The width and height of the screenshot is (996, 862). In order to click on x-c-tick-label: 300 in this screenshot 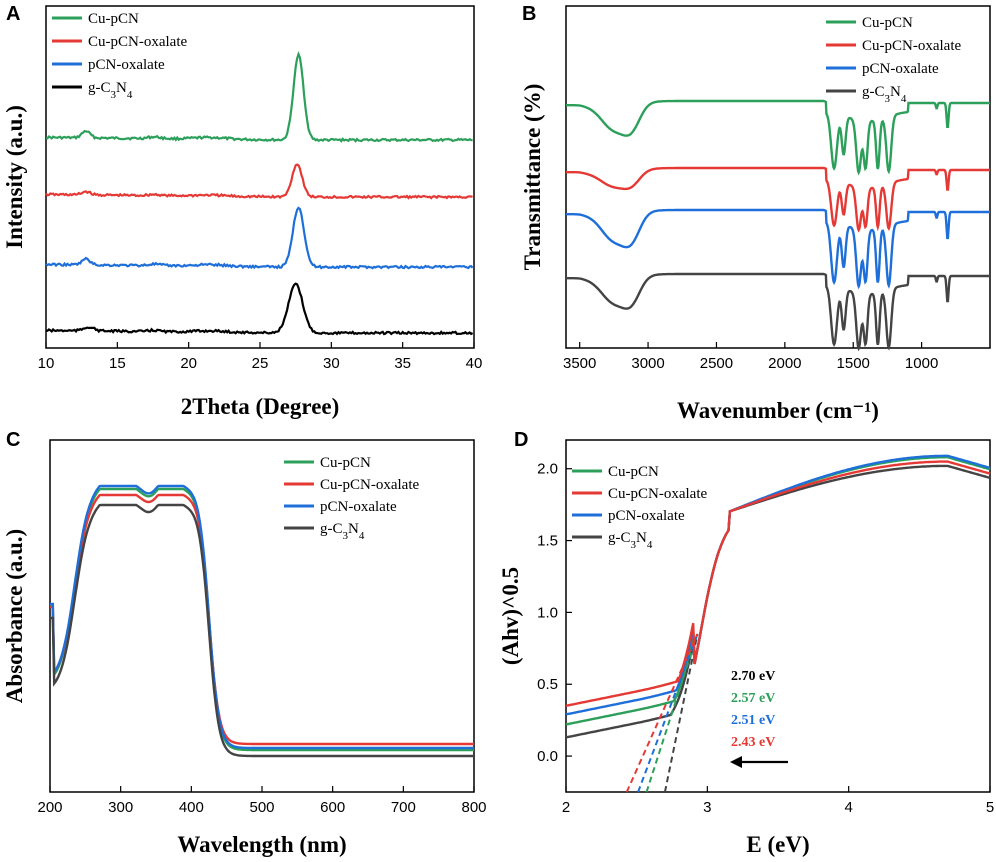, I will do `click(120, 807)`.